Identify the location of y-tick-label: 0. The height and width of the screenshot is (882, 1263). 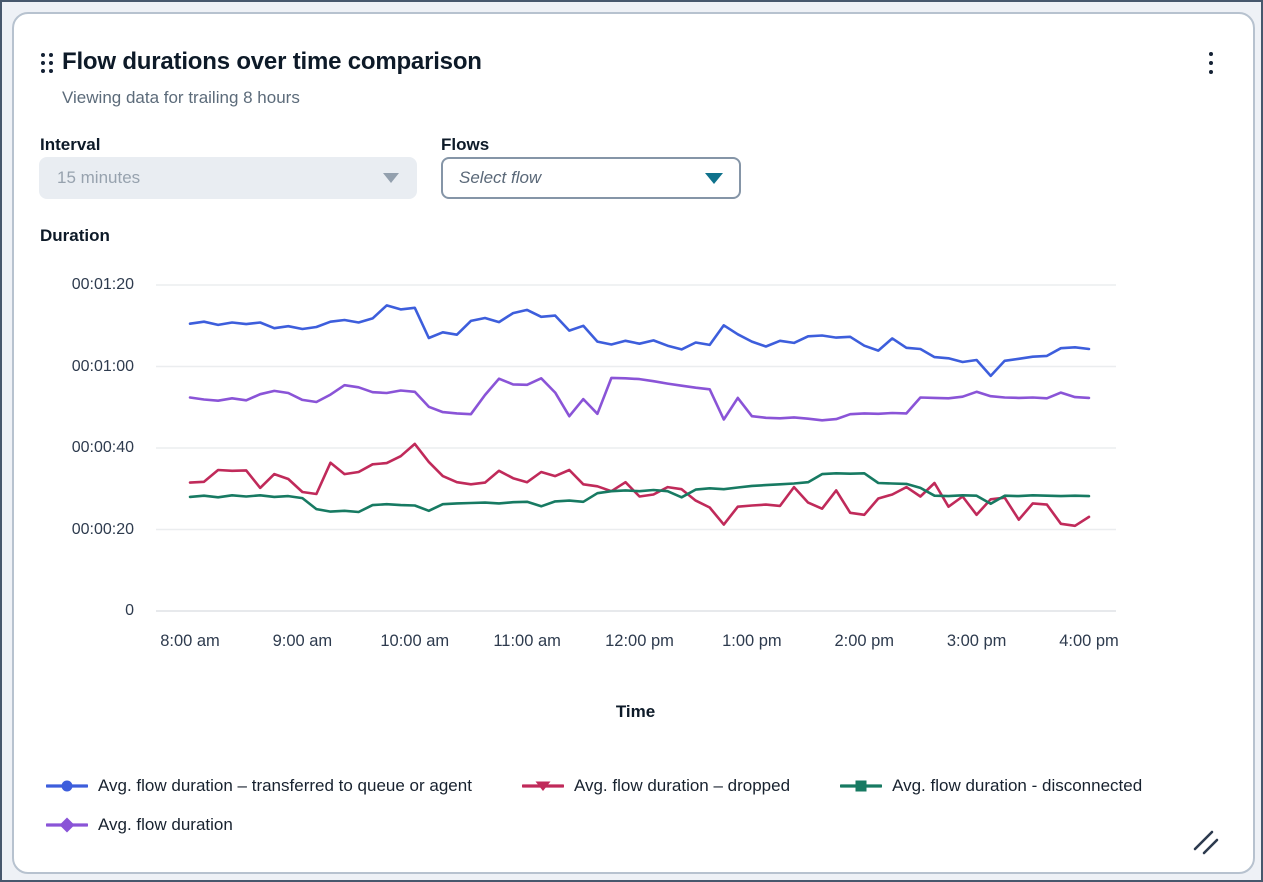
(129, 610).